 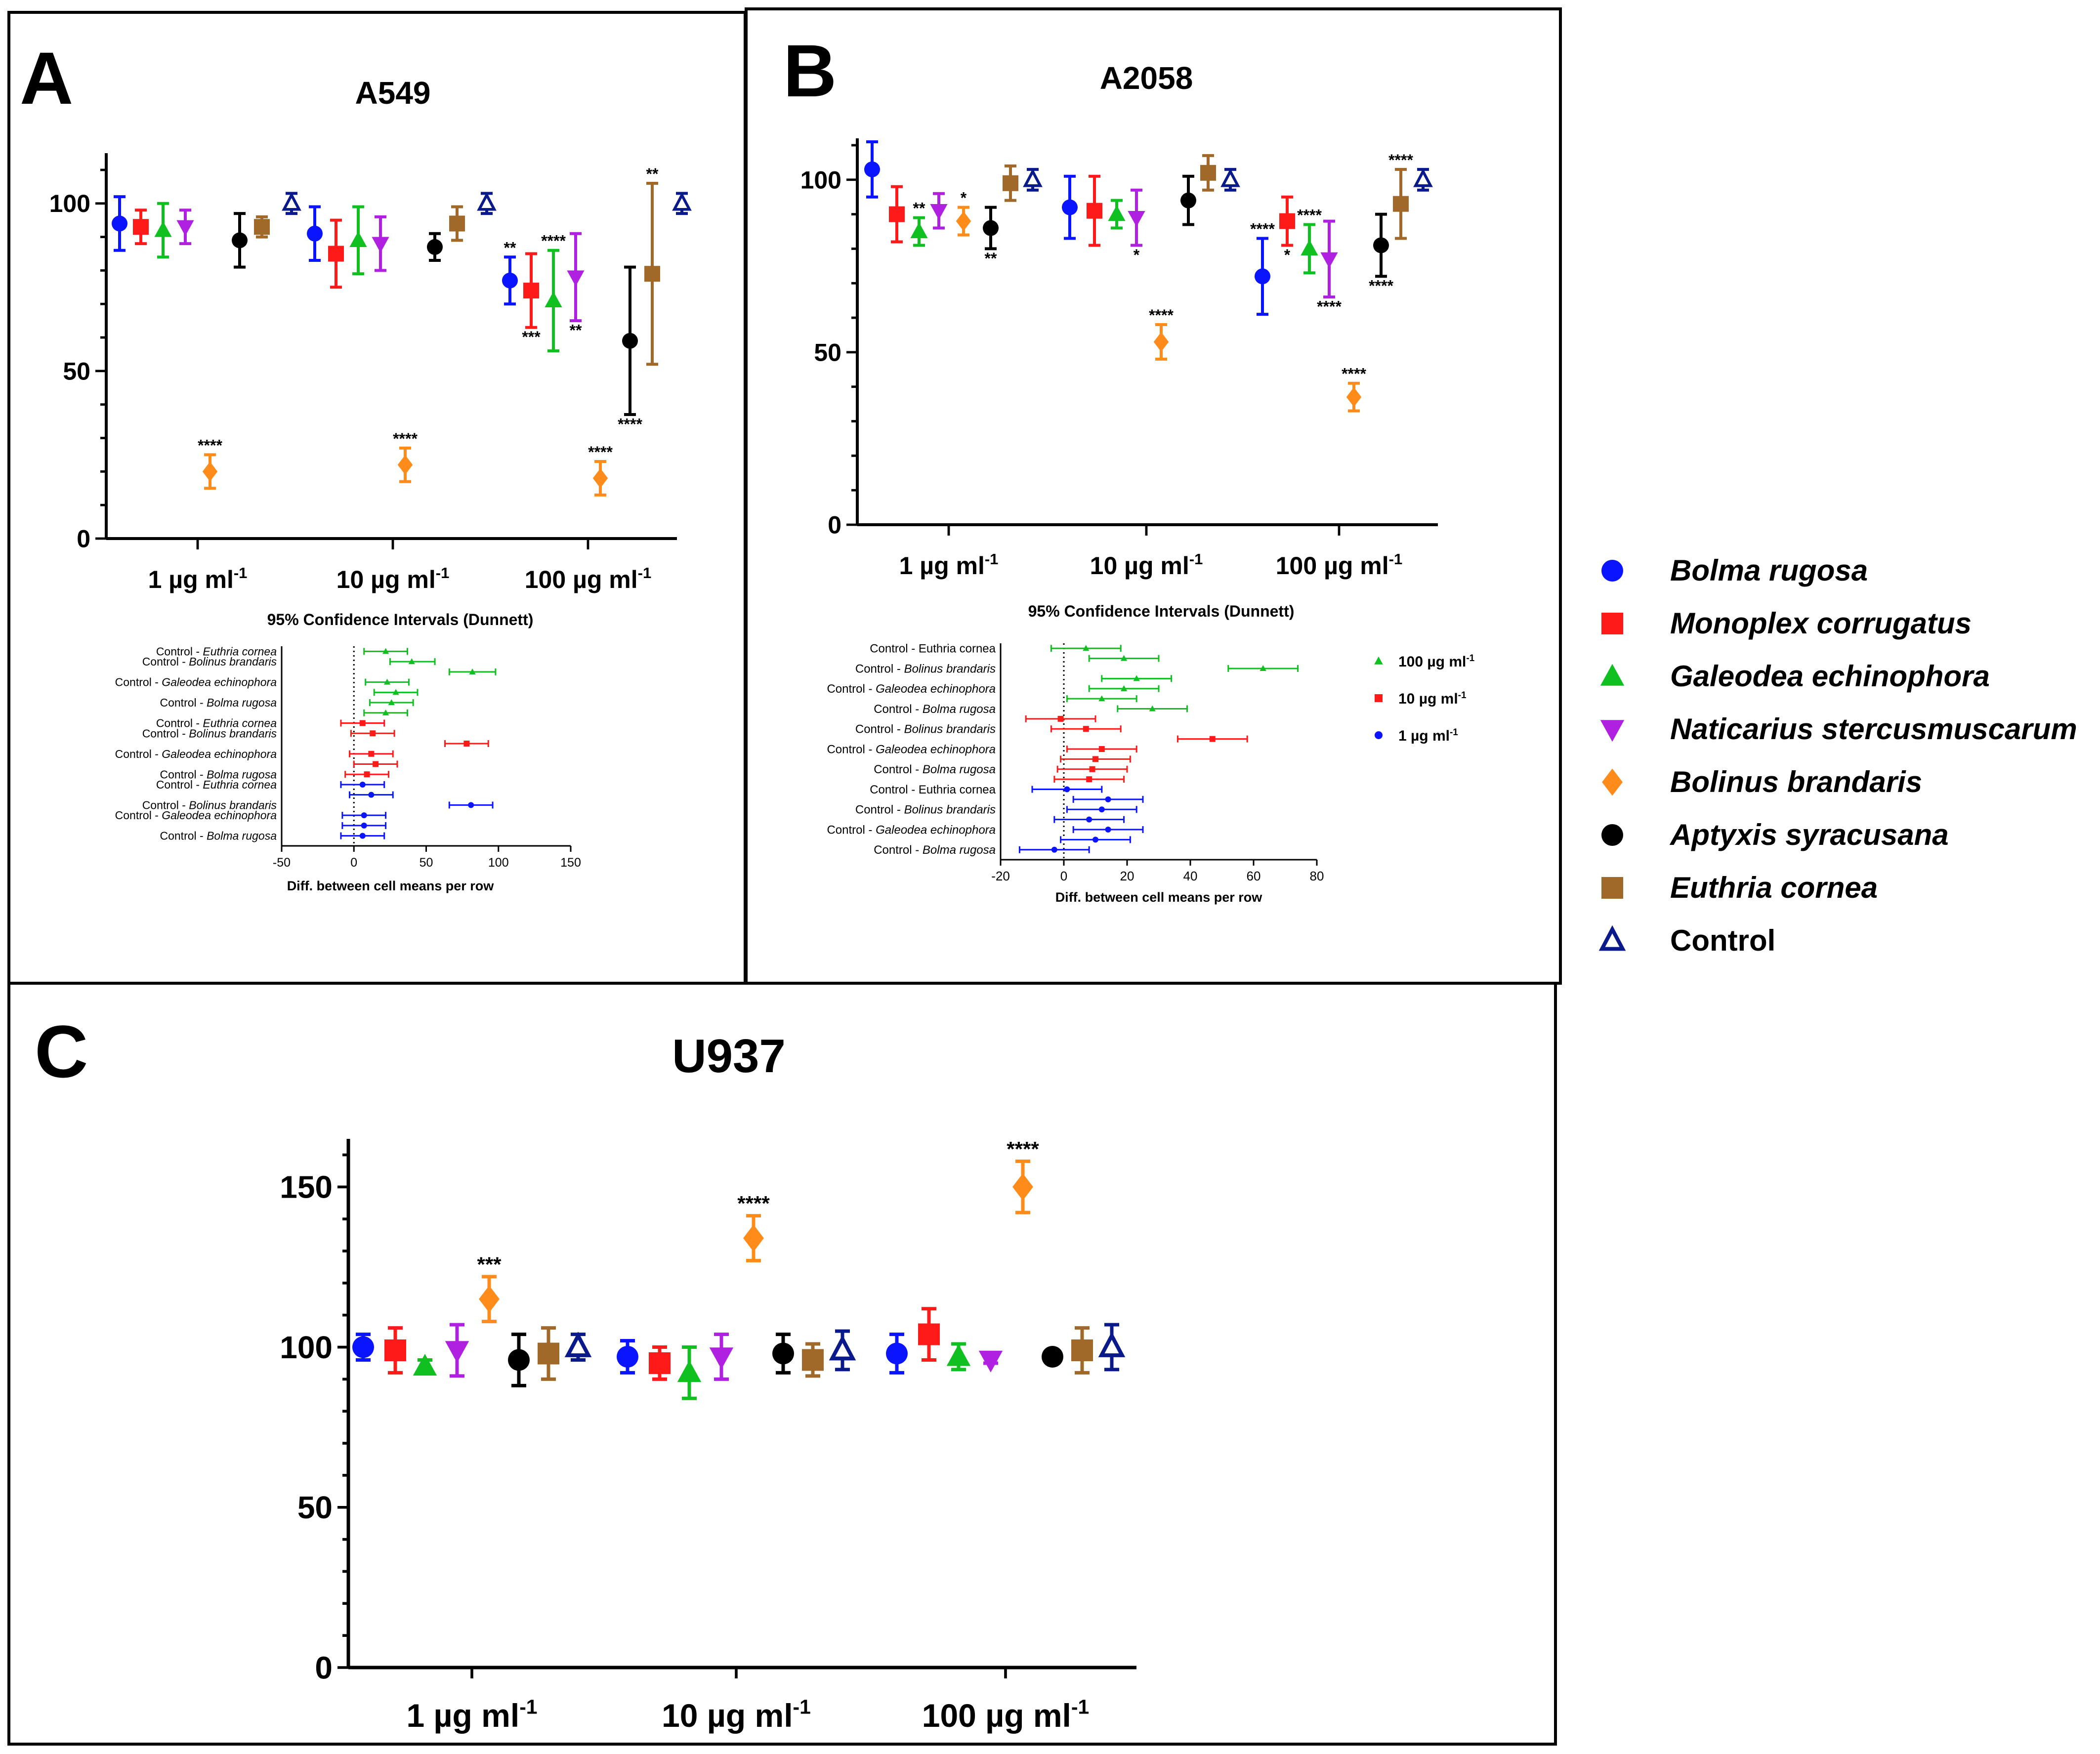 I want to click on significance-label: *, so click(x=1287, y=255).